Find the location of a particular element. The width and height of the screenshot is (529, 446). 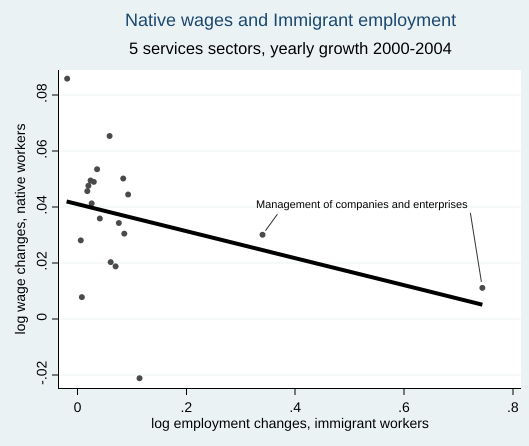

chart-subtitle: 5 services sectors, yearly growth 2000-2004 is located at coordinates (290, 49).